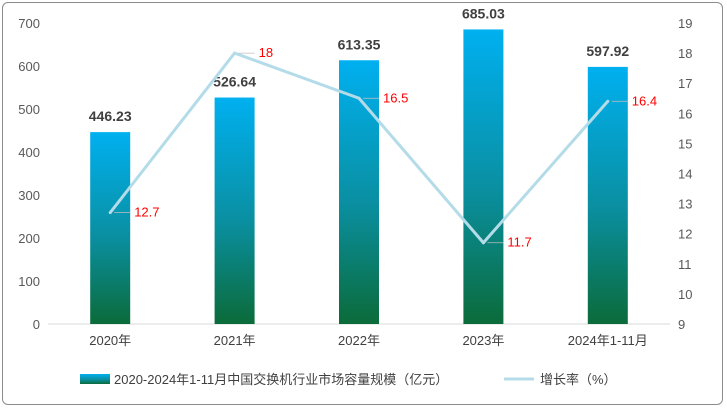  I want to click on bar-value-label: 446.23, so click(110, 116).